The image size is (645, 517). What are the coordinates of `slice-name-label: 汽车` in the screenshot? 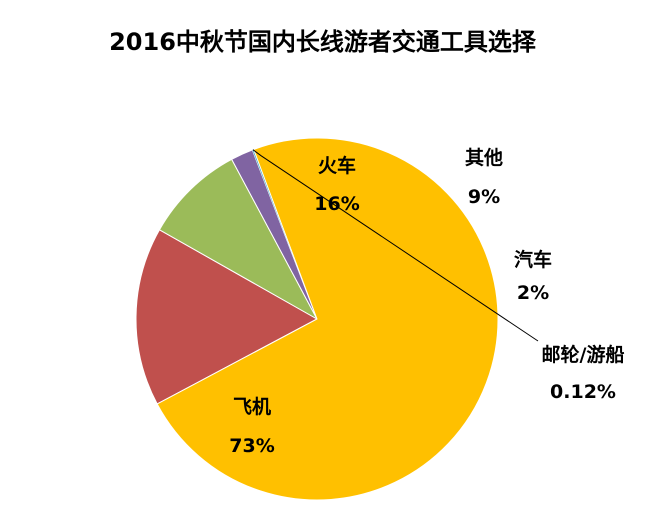 It's located at (533, 259).